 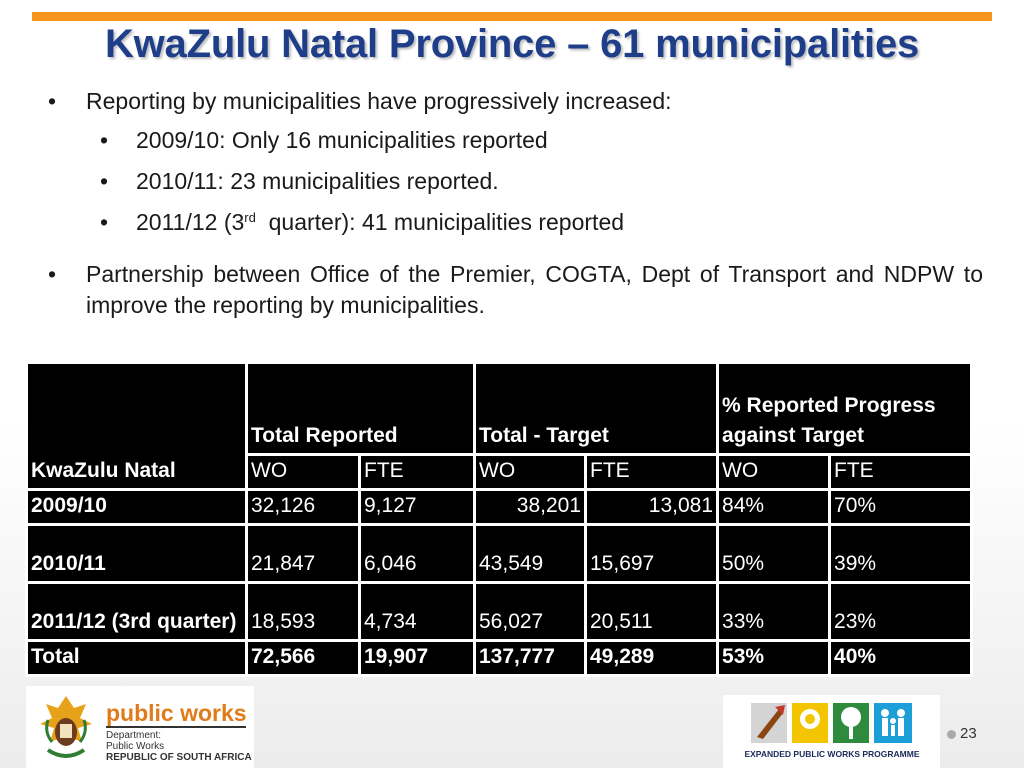 I want to click on table-cell: 72,566, so click(x=303, y=658).